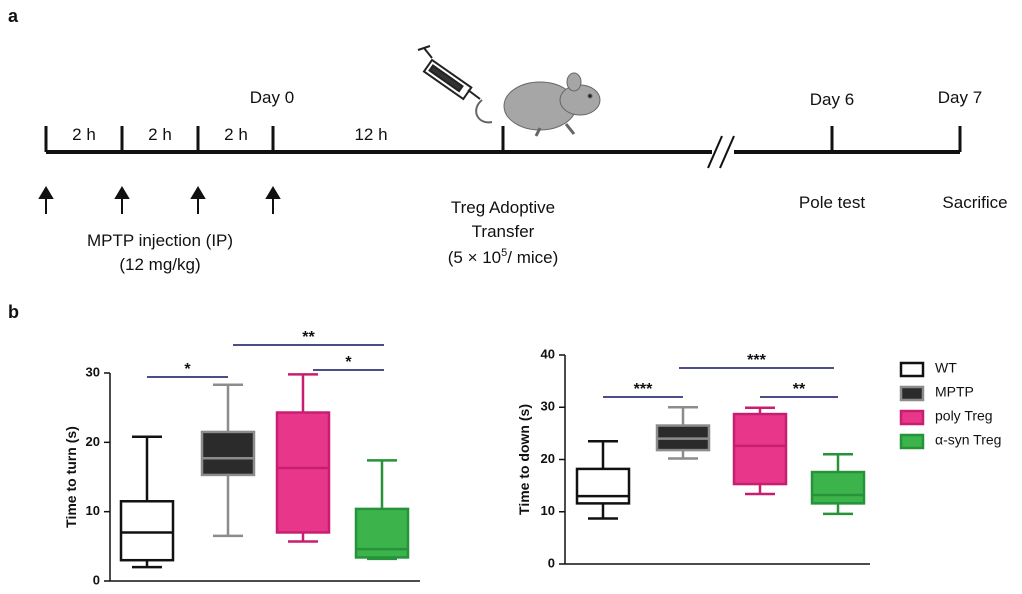 This screenshot has width=1022, height=594. Describe the element at coordinates (159, 200) in the screenshot. I see `arrows` at that location.